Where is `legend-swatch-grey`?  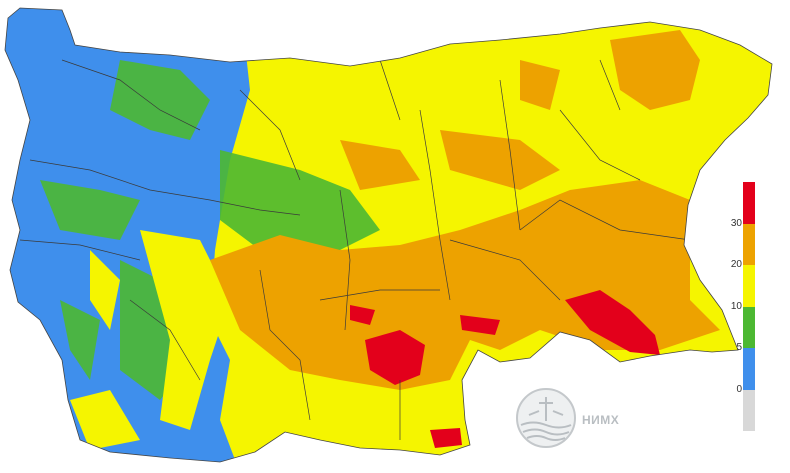
legend-swatch-grey is located at coordinates (749, 410).